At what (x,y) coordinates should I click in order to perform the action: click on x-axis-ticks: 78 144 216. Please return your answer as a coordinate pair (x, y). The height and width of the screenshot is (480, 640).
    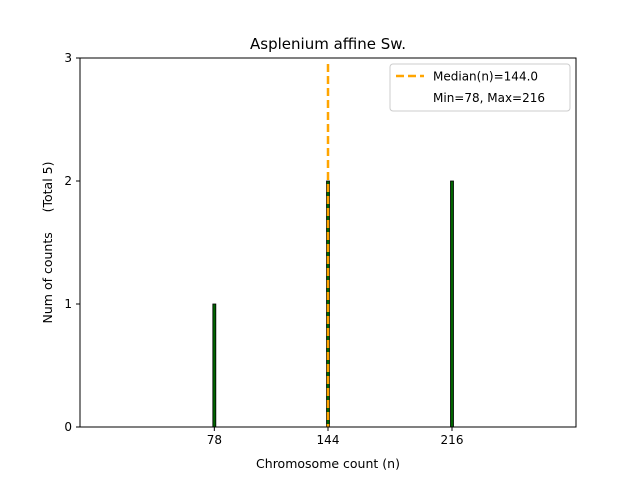
    Looking at the image, I should click on (335, 437).